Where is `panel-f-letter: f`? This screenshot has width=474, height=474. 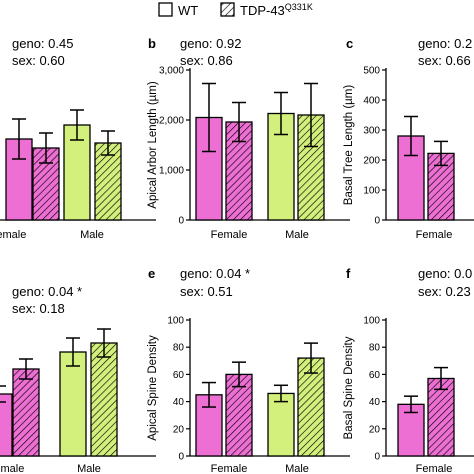
panel-f-letter: f is located at coordinates (348, 273).